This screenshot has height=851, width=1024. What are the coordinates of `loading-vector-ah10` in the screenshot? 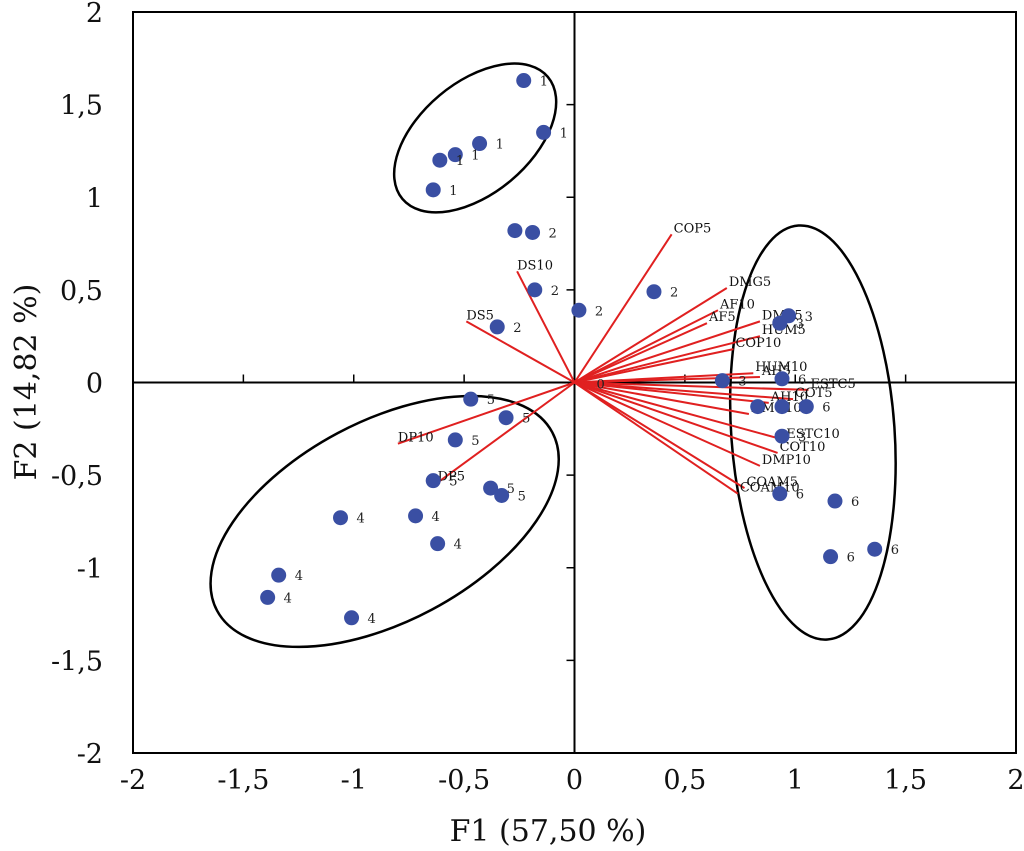 It's located at (671, 392).